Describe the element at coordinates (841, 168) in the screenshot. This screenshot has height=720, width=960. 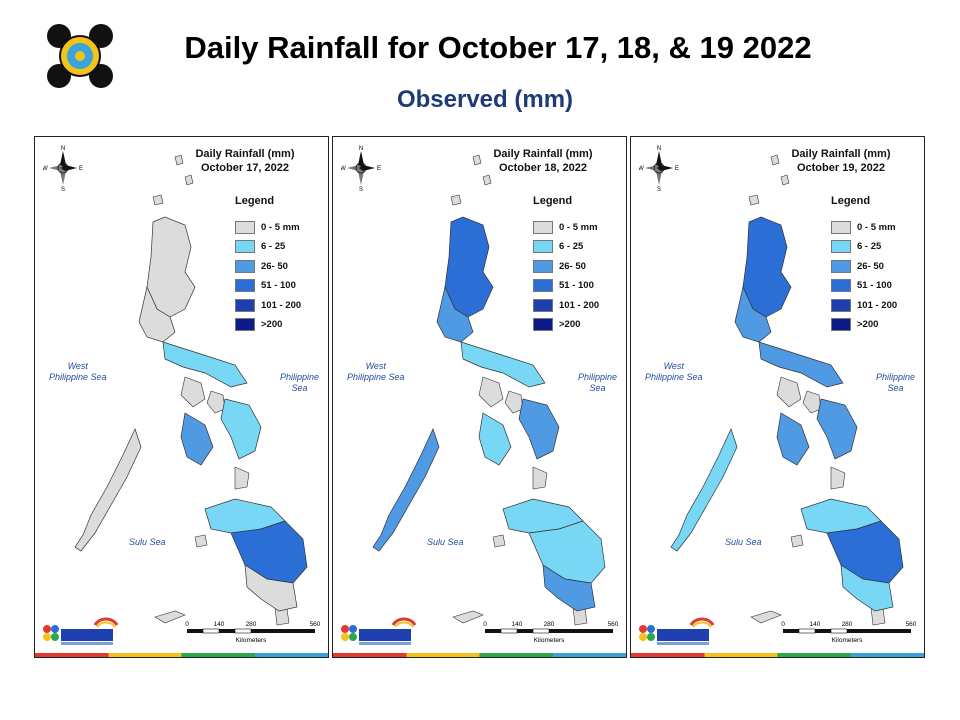
I see `map-date: October 19, 2022` at that location.